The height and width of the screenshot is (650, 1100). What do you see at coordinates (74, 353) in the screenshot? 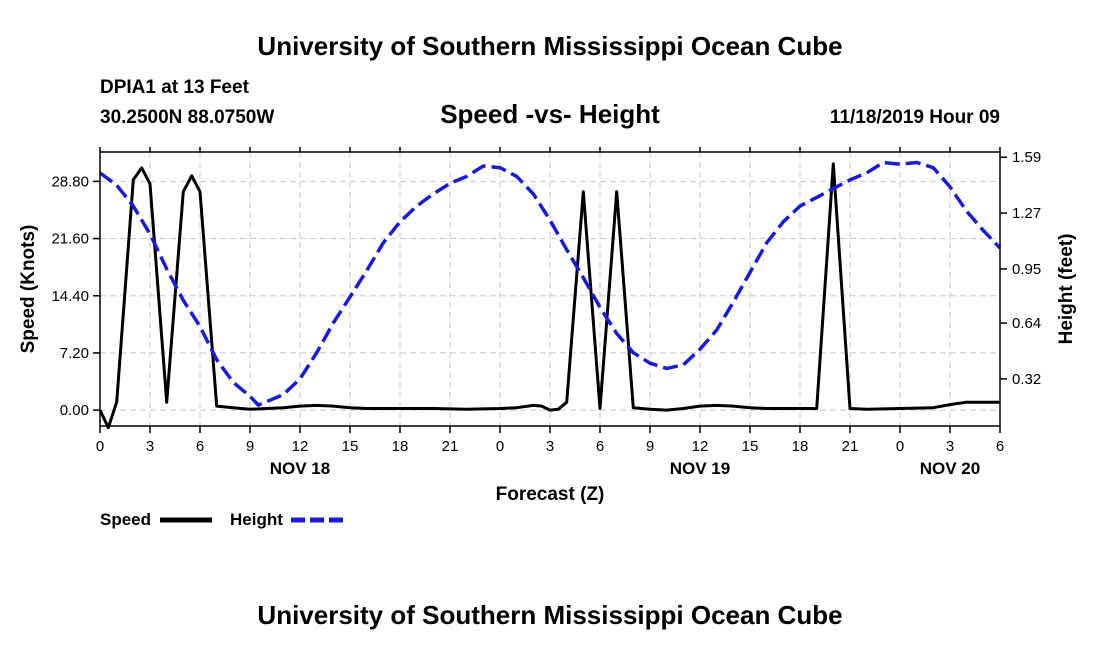
I see `y-left-tick-label: 7.20` at bounding box center [74, 353].